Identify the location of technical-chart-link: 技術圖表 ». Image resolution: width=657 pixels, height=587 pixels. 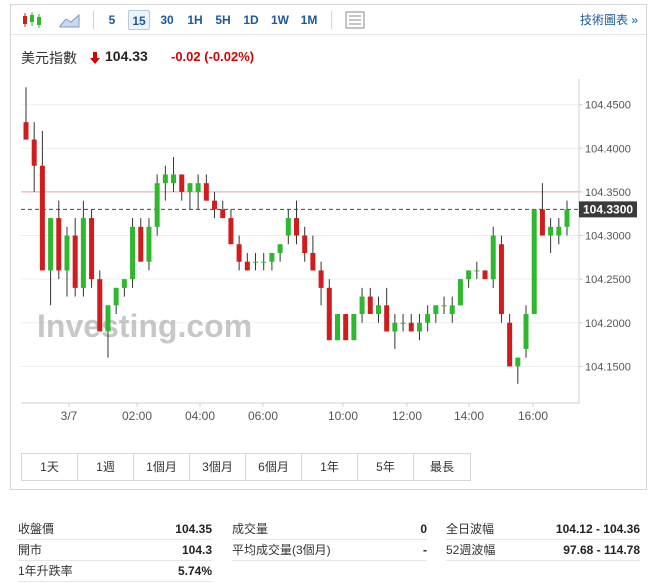
(608, 20).